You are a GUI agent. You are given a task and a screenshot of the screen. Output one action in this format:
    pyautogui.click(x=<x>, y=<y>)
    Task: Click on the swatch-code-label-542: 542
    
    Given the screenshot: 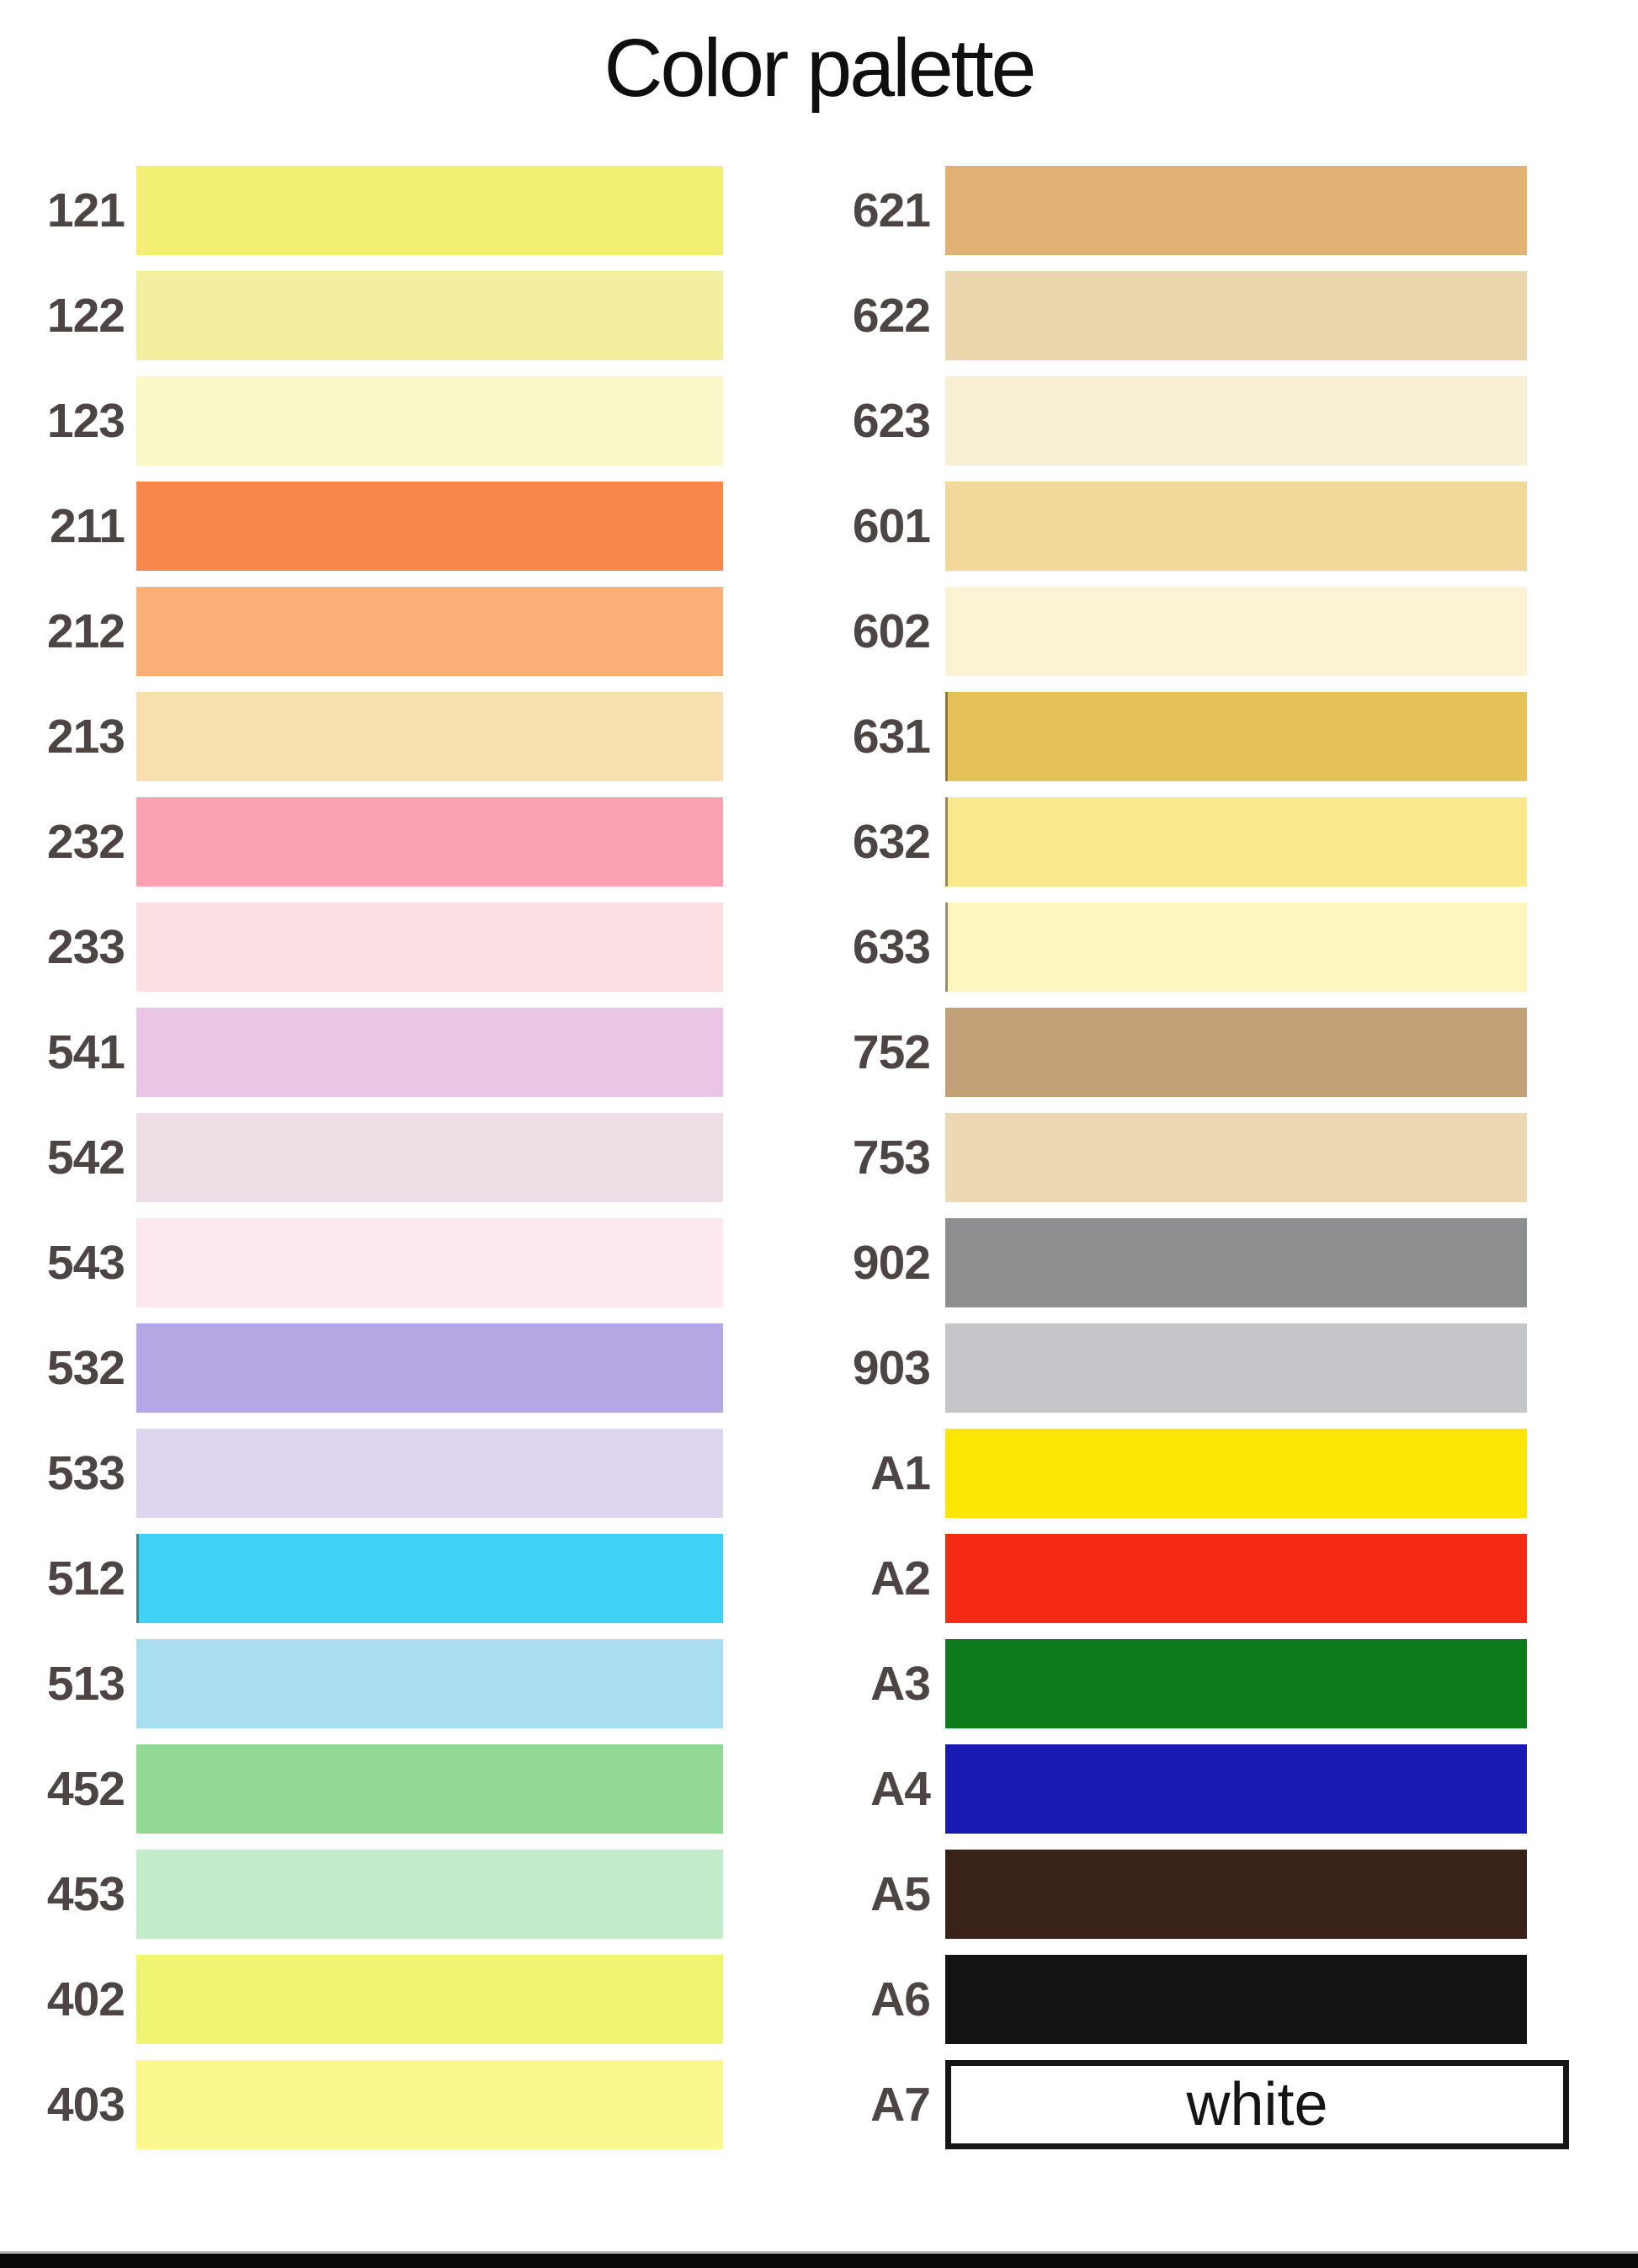 What is the action you would take?
    pyautogui.click(x=85, y=1158)
    